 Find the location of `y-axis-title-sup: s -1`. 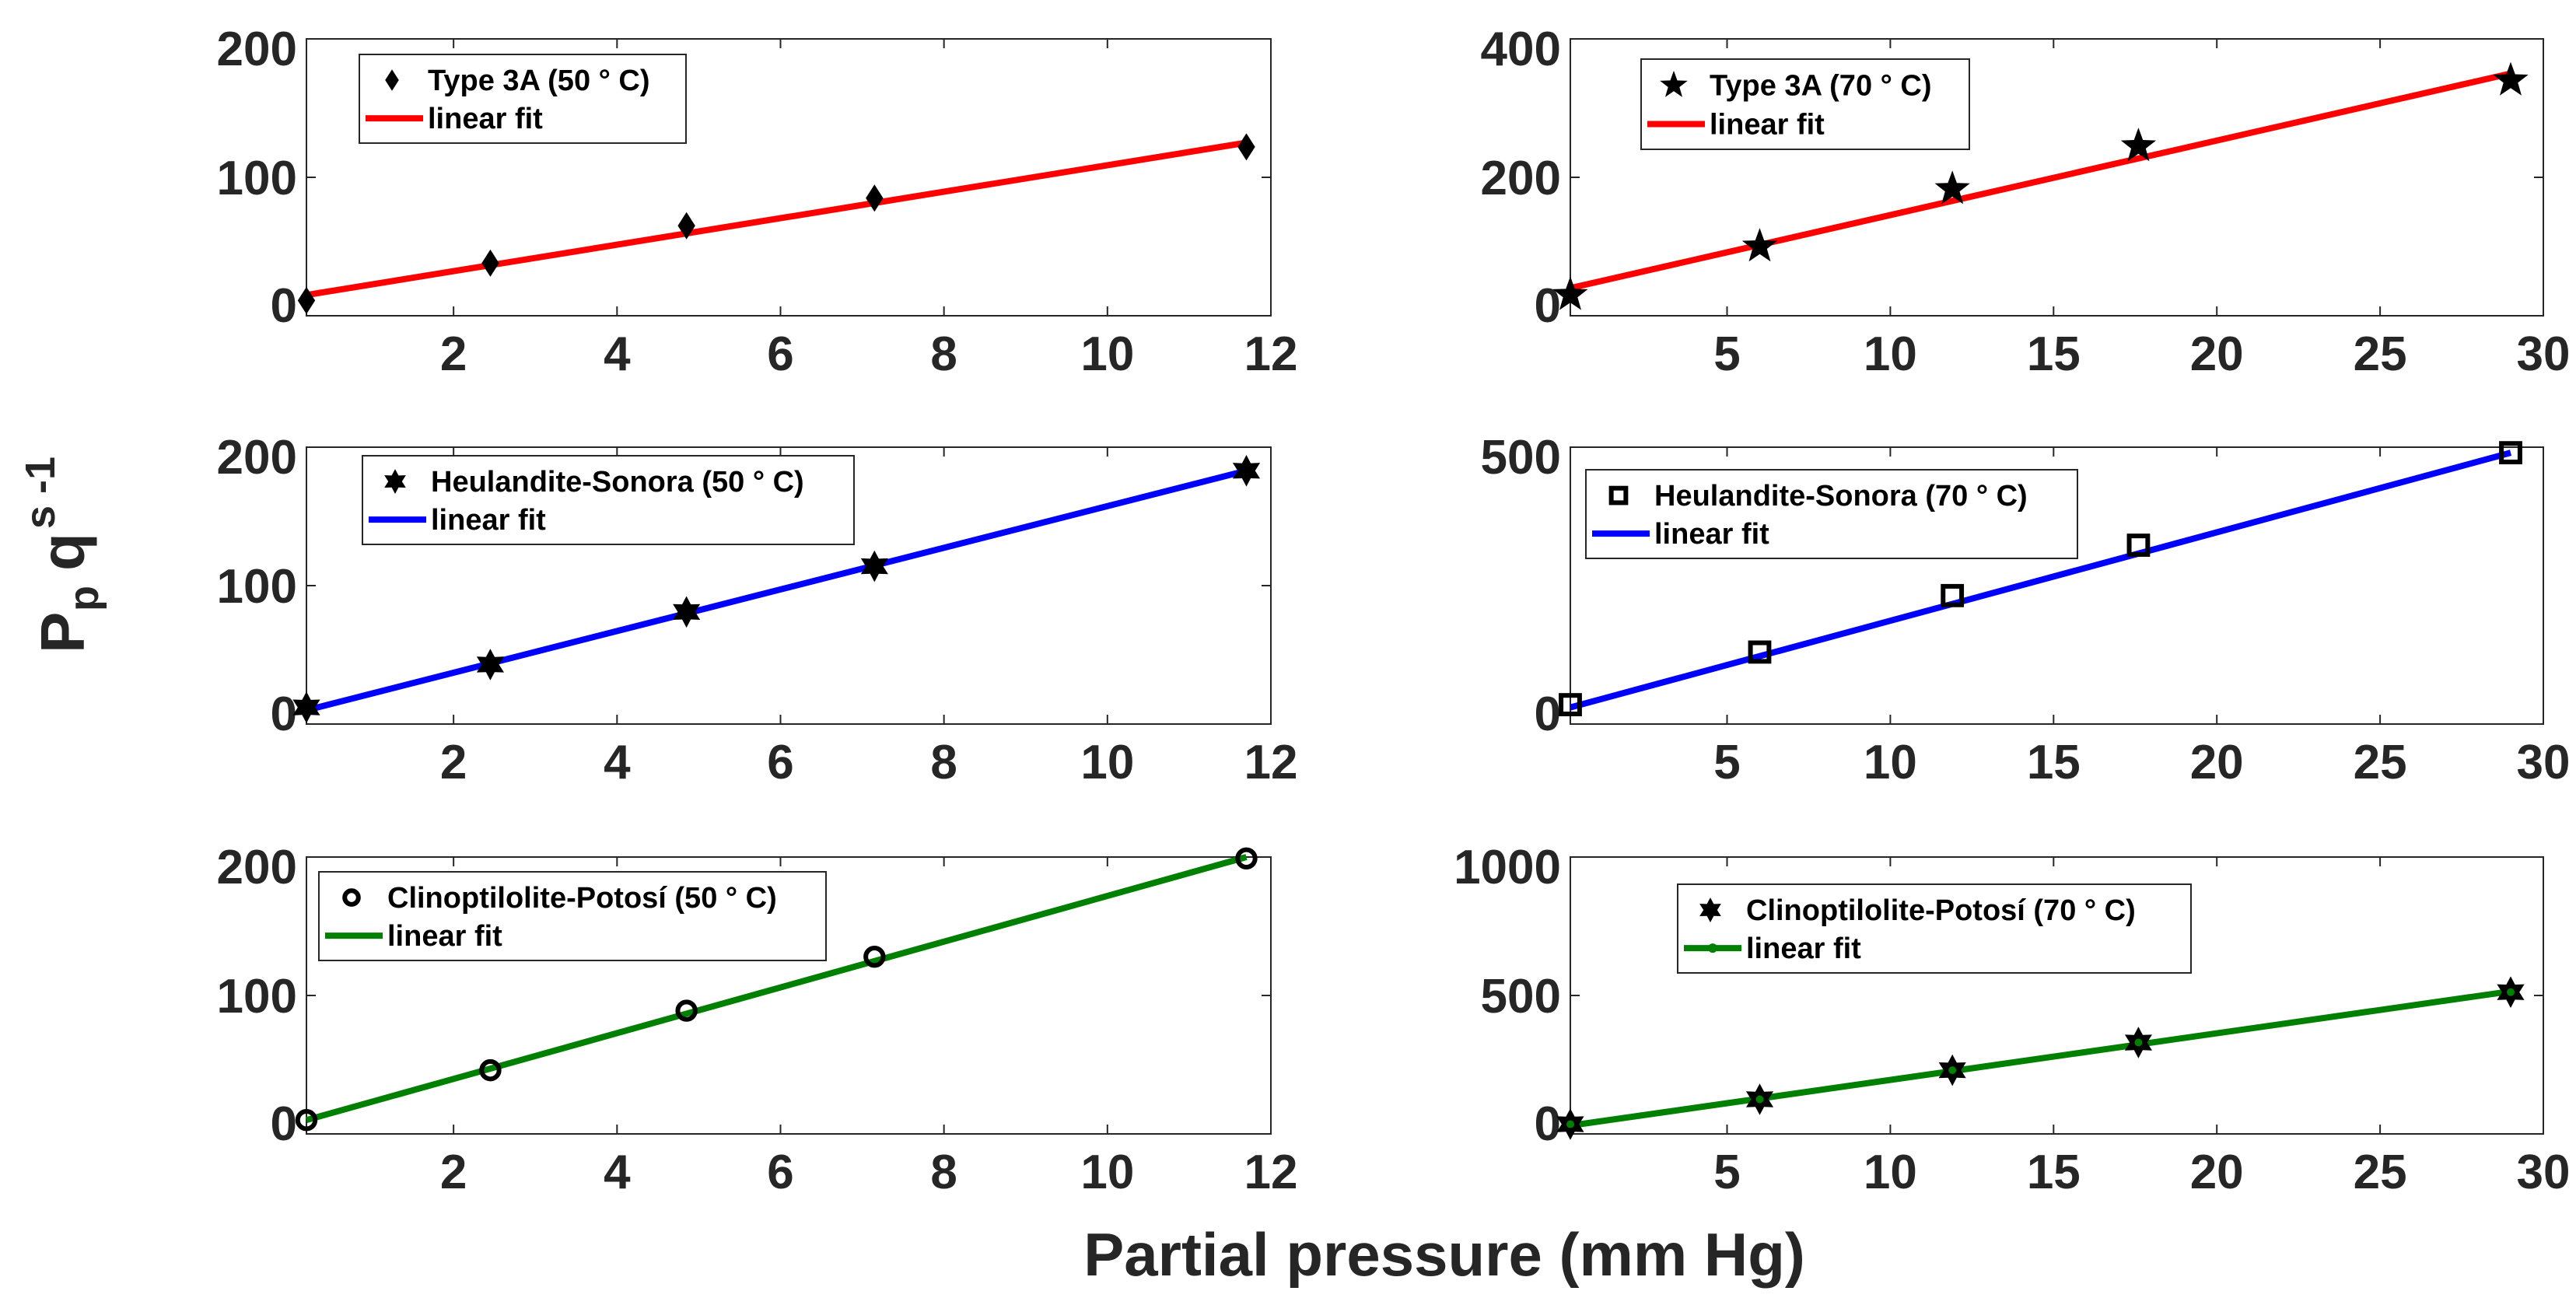

y-axis-title-sup: s -1 is located at coordinates (41, 493).